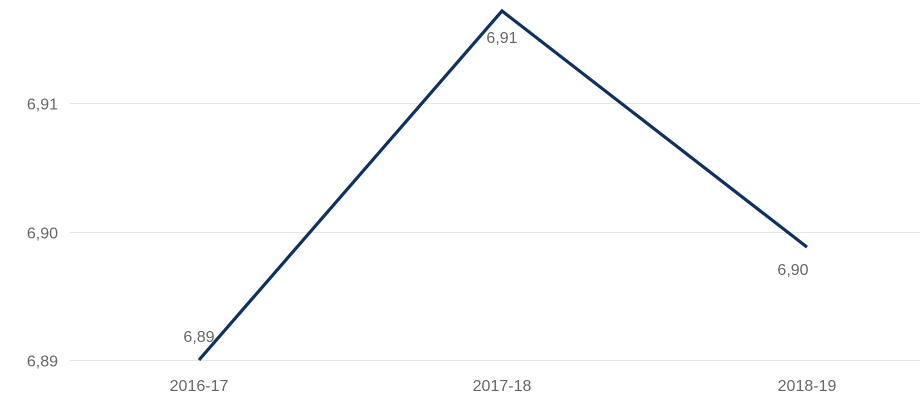 The image size is (920, 402). I want to click on y-tick-label: 6,90, so click(42, 234).